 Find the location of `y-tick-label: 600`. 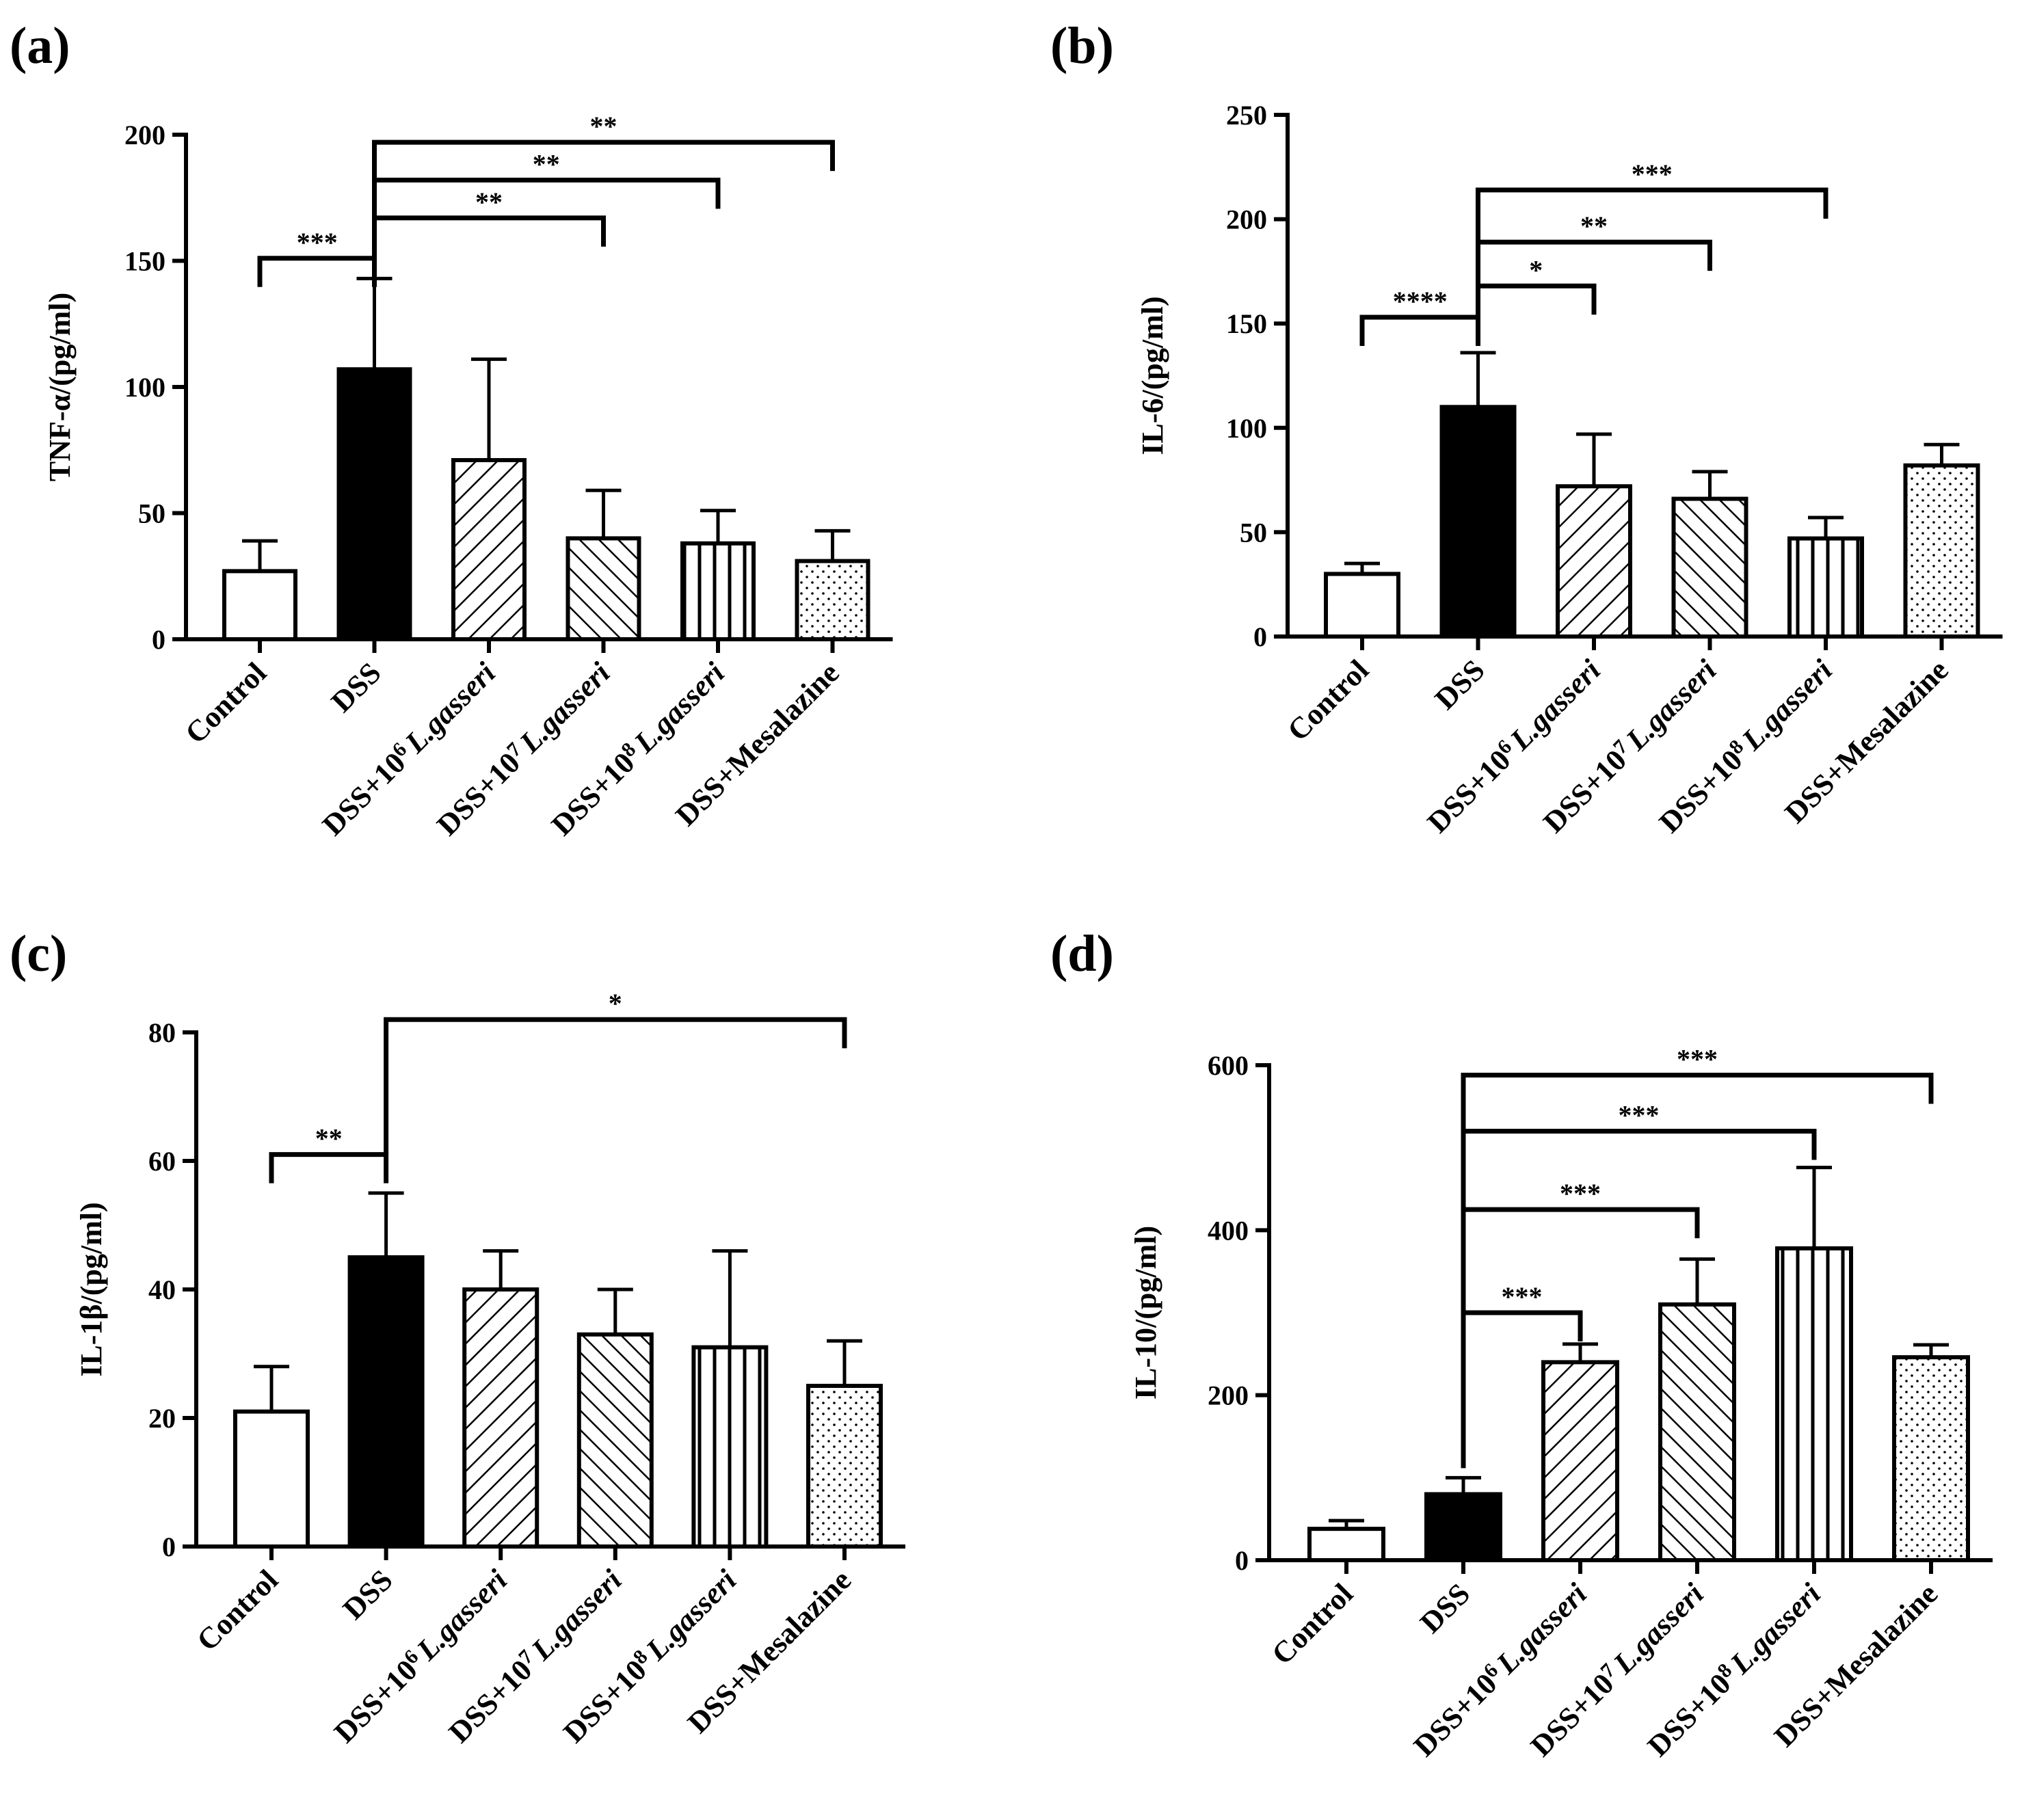

y-tick-label: 600 is located at coordinates (1228, 1065).